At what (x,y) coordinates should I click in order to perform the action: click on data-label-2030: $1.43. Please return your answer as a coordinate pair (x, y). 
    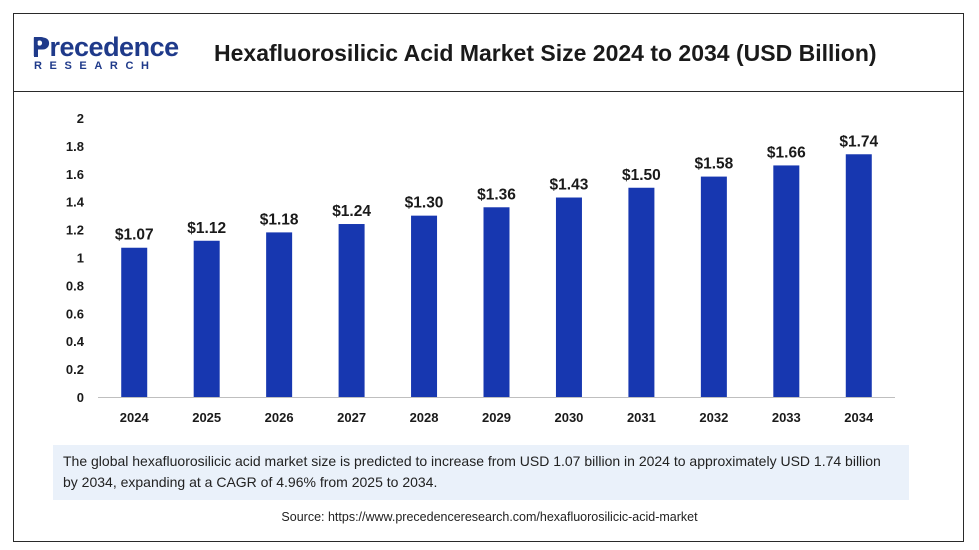
    Looking at the image, I should click on (569, 185).